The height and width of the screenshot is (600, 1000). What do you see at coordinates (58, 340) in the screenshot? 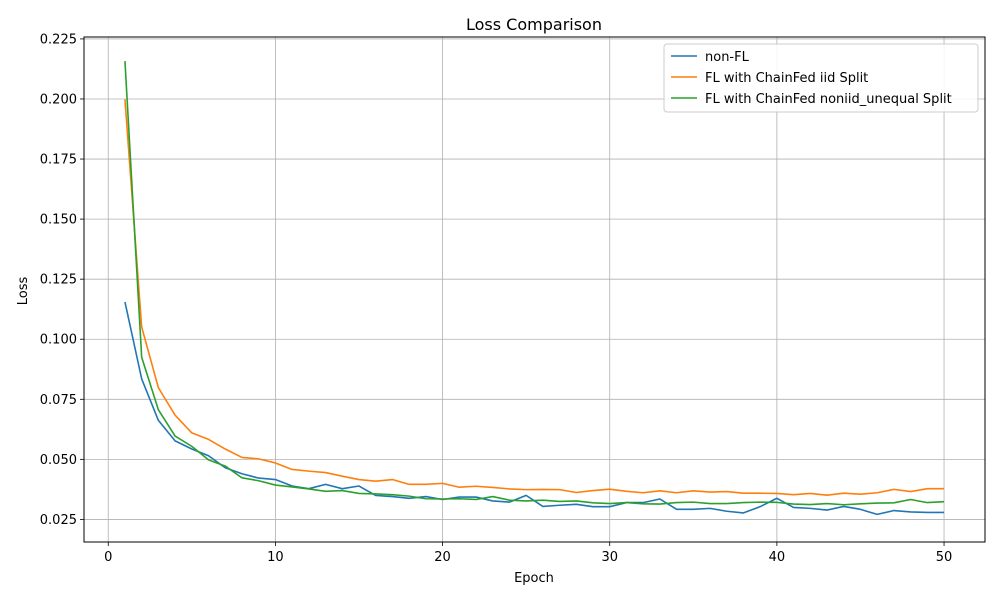
I see `y-tick-label: 0.100` at bounding box center [58, 340].